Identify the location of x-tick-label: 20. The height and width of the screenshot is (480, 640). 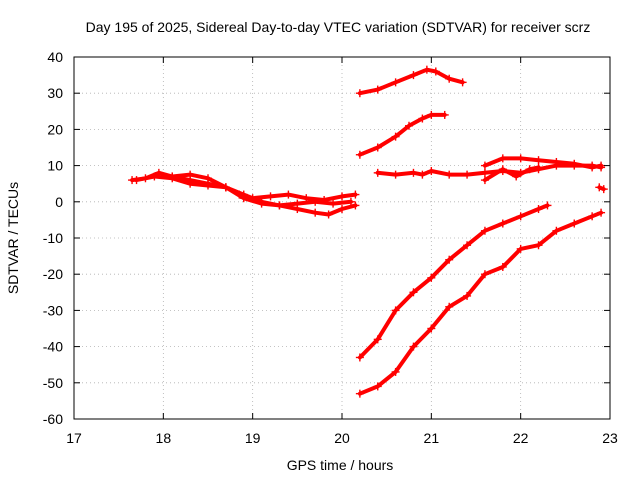
(342, 438).